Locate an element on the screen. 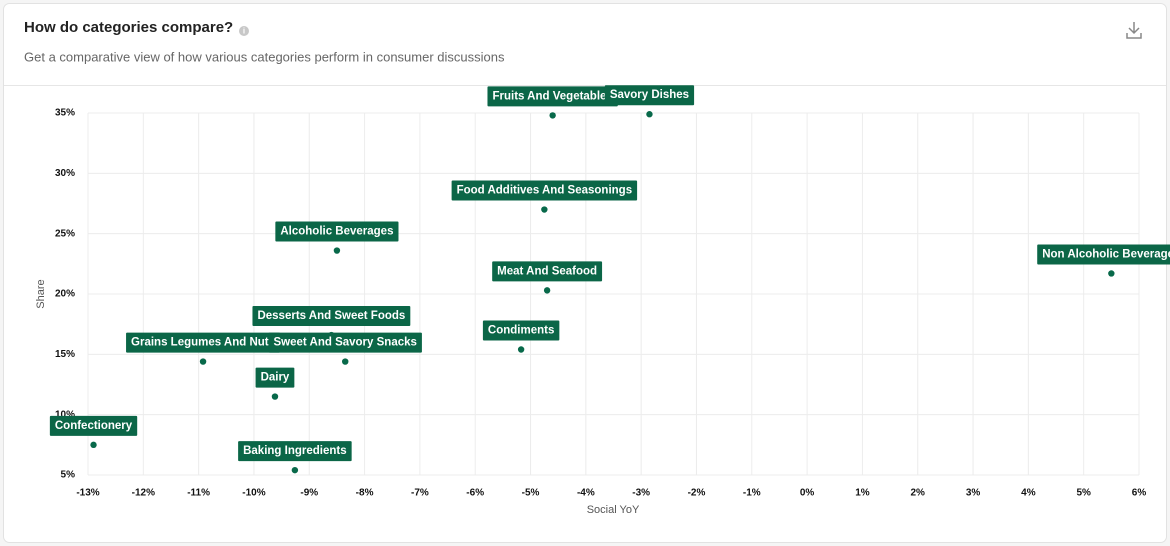  point-label: Desserts And Sweet Foods is located at coordinates (331, 316).